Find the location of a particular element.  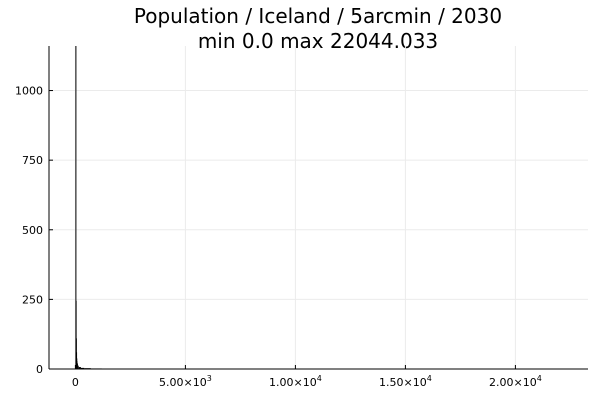

y-tick-label-4: 1000 is located at coordinates (29, 91).